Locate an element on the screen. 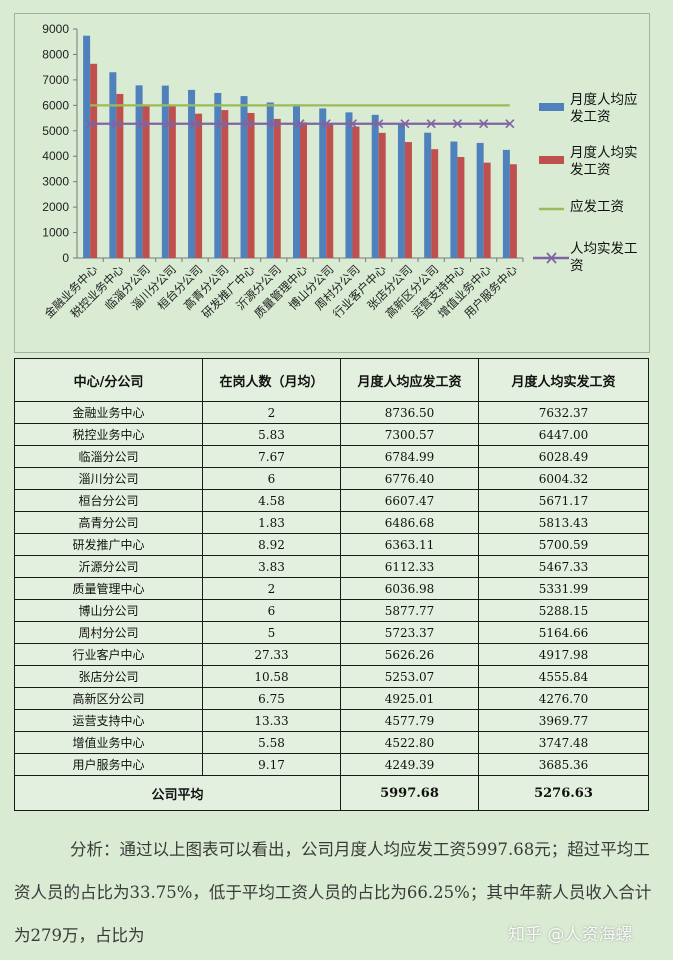  cell-gross: 4577.79 is located at coordinates (409, 720).